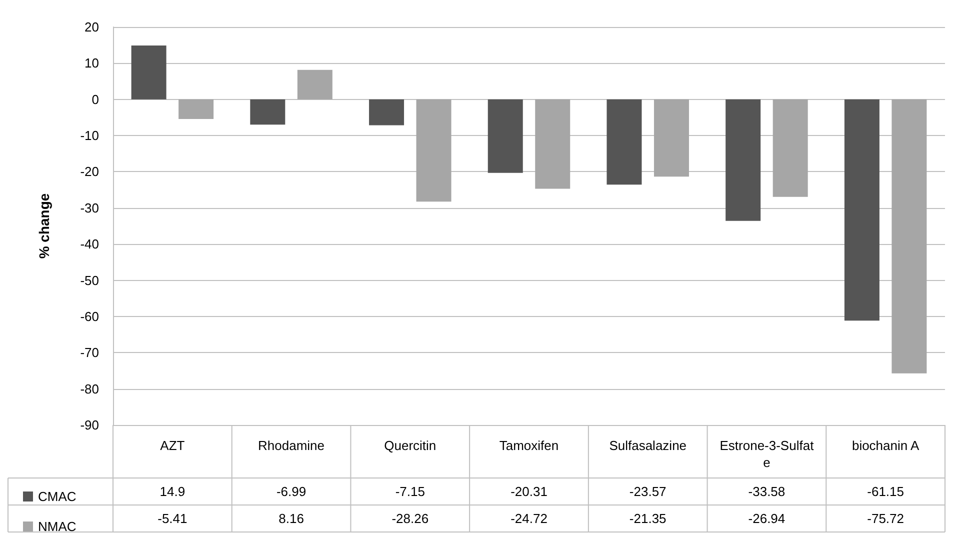 The height and width of the screenshot is (540, 955). I want to click on data-label: -26.94, so click(767, 518).